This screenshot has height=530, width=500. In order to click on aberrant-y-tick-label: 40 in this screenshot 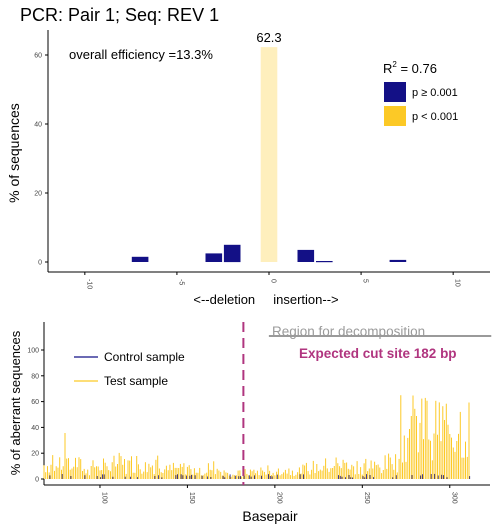, I will do `click(35, 428)`.